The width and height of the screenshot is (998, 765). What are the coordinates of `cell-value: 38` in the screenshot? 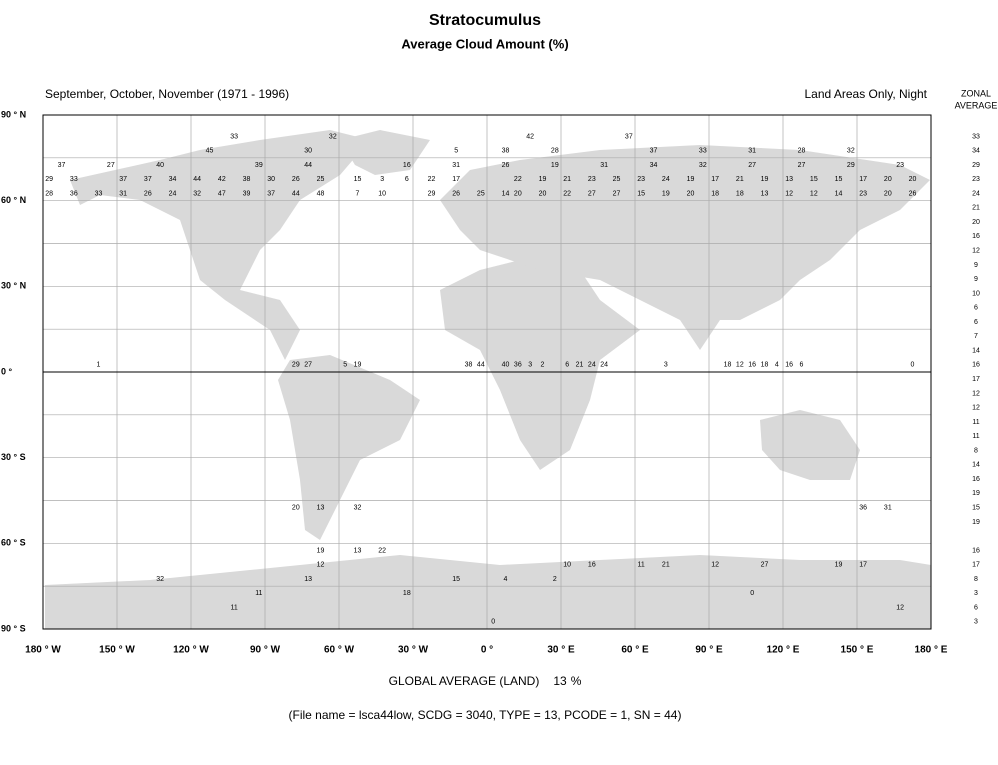 It's located at (506, 151).